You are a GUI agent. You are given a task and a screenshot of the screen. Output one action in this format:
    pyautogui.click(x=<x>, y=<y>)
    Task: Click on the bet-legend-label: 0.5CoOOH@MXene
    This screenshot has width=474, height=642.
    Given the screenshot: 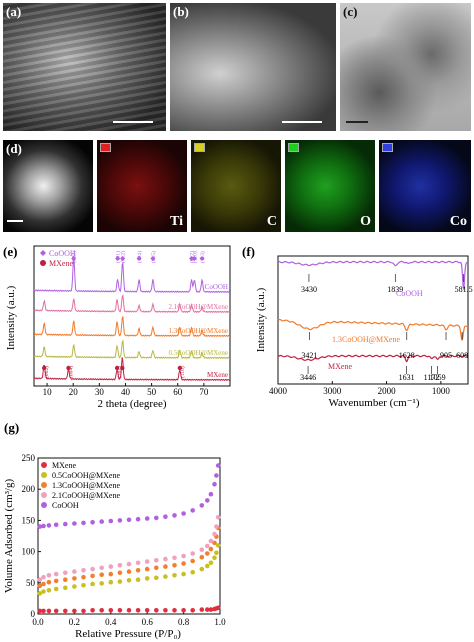 What is the action you would take?
    pyautogui.click(x=86, y=475)
    